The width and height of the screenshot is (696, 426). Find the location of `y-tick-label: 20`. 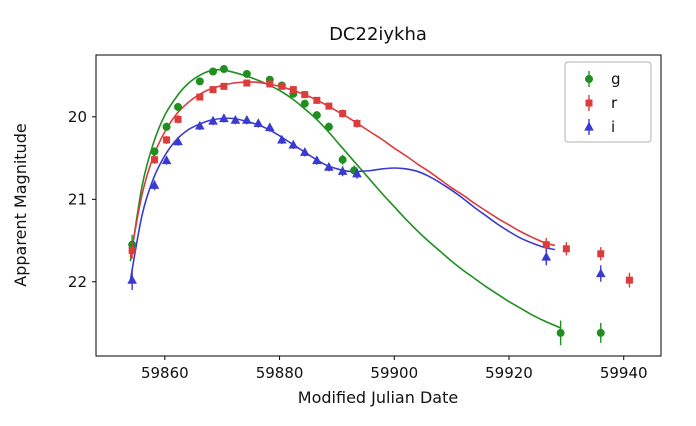

y-tick-label: 20 is located at coordinates (77, 117).